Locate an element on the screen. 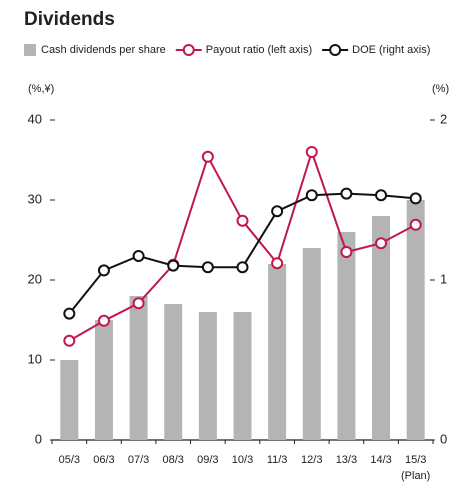 The height and width of the screenshot is (485, 456). y-tick-label: 0 is located at coordinates (38, 438).